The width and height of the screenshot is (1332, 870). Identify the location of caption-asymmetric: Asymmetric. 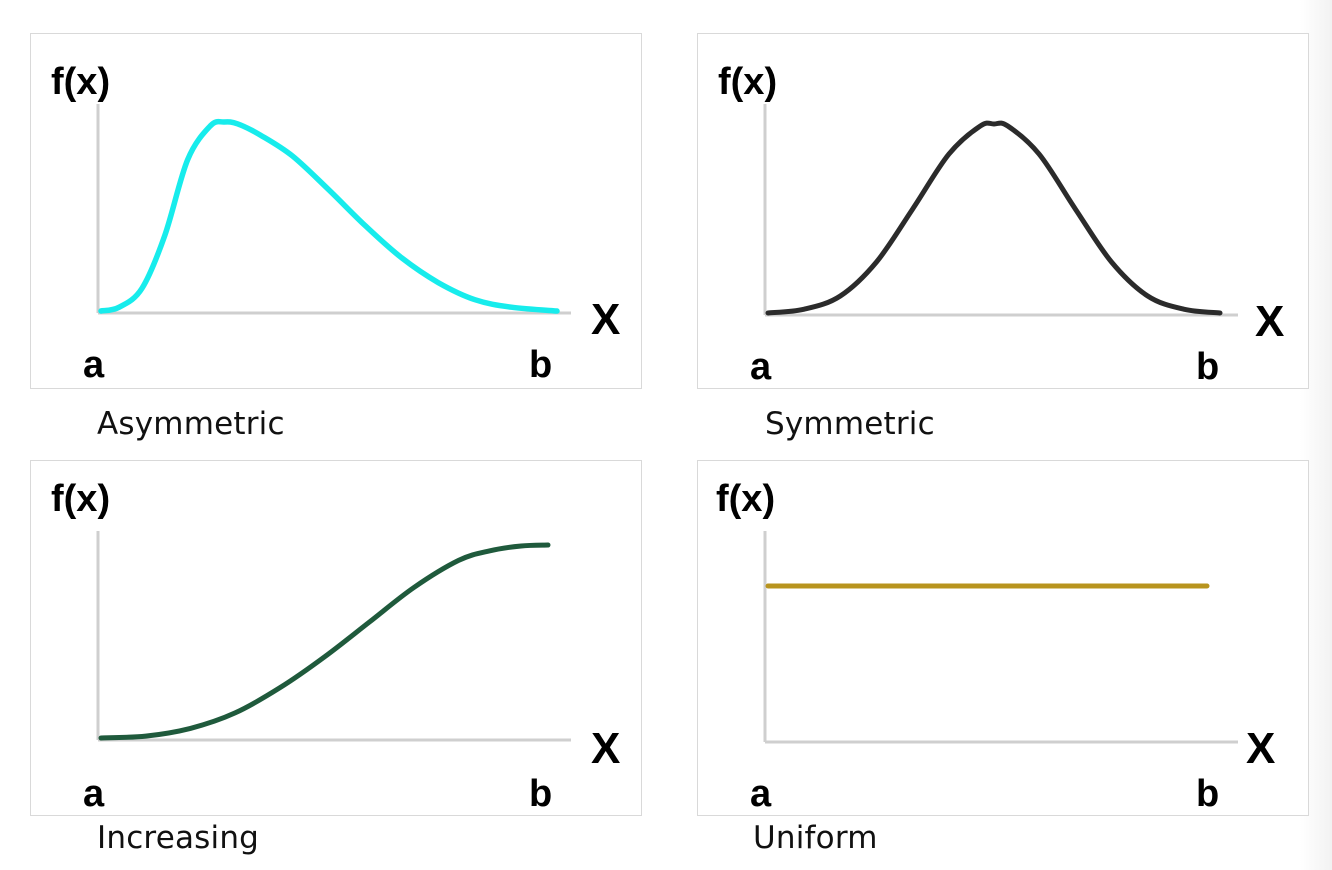
(191, 424).